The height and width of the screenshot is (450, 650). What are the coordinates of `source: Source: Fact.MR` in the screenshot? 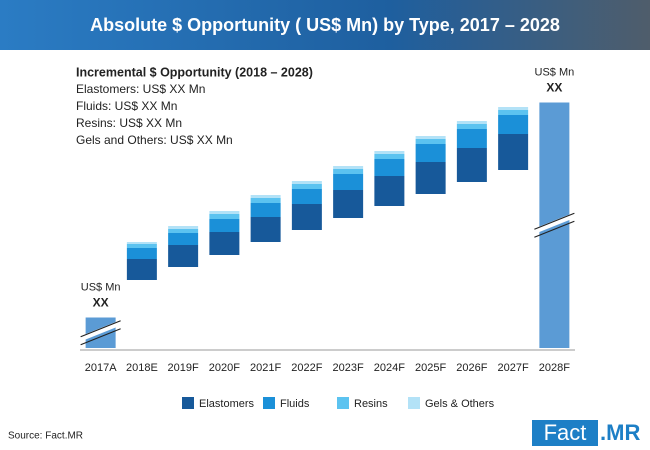 It's located at (45, 436).